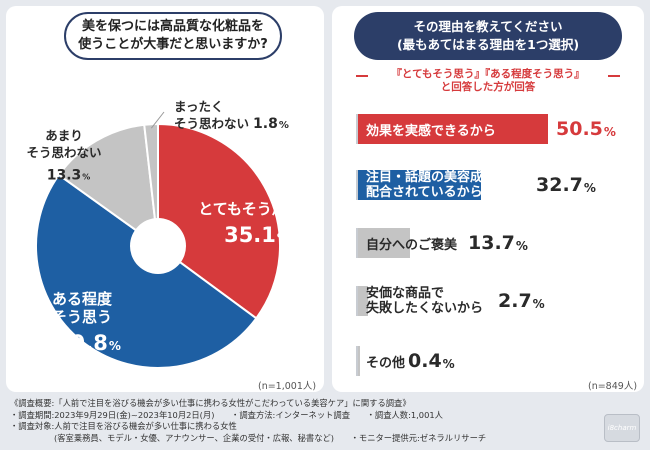 Image resolution: width=650 pixels, height=450 pixels. Describe the element at coordinates (64, 135) in the screenshot. I see `pie-slice-2-label-line0: あまり` at that location.